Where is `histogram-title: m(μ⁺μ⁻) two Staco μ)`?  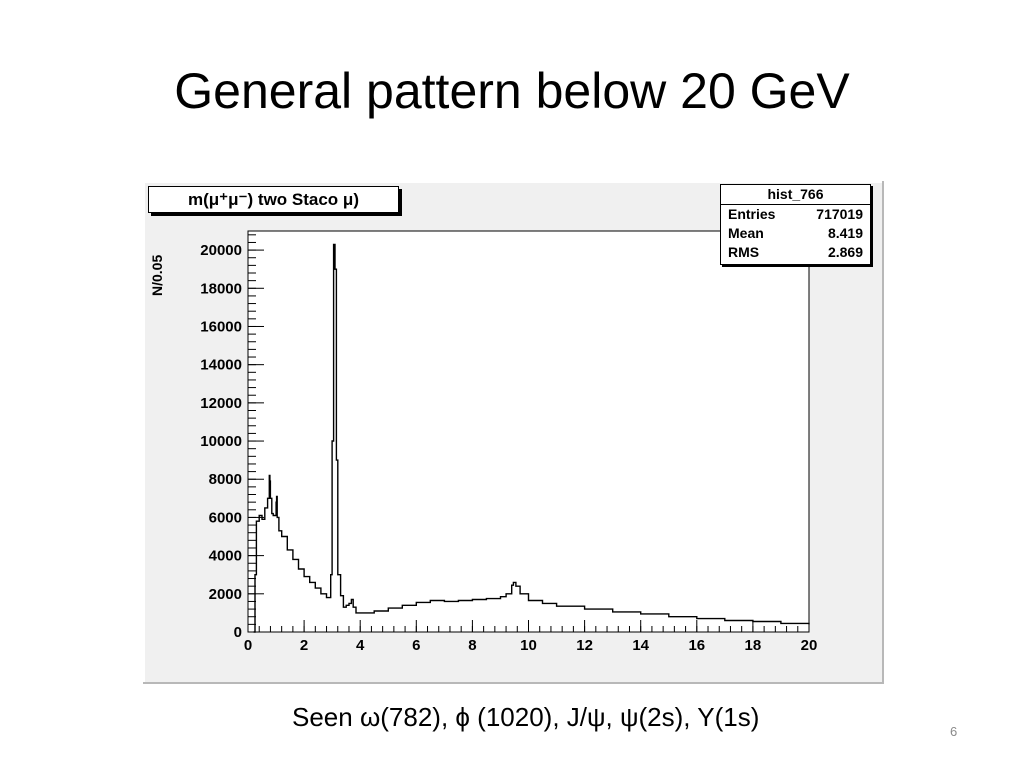
histogram-title: m(μ⁺μ⁻) two Staco μ) is located at coordinates (273, 199).